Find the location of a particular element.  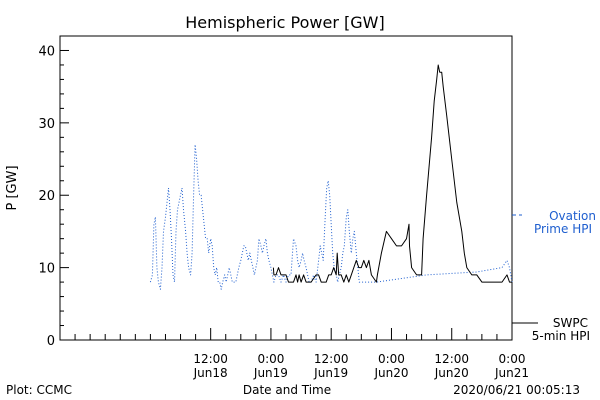

y-tick-label: 10 is located at coordinates (46, 269).